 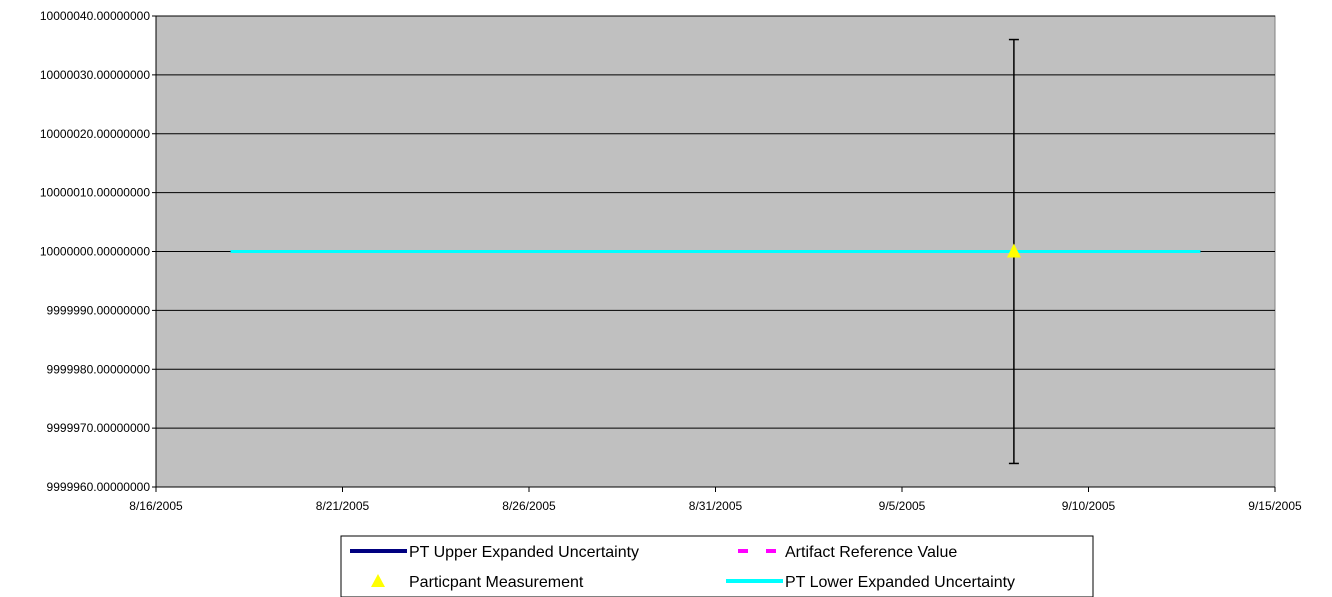 What do you see at coordinates (902, 506) in the screenshot?
I see `x-tick-label: 9/5/2005` at bounding box center [902, 506].